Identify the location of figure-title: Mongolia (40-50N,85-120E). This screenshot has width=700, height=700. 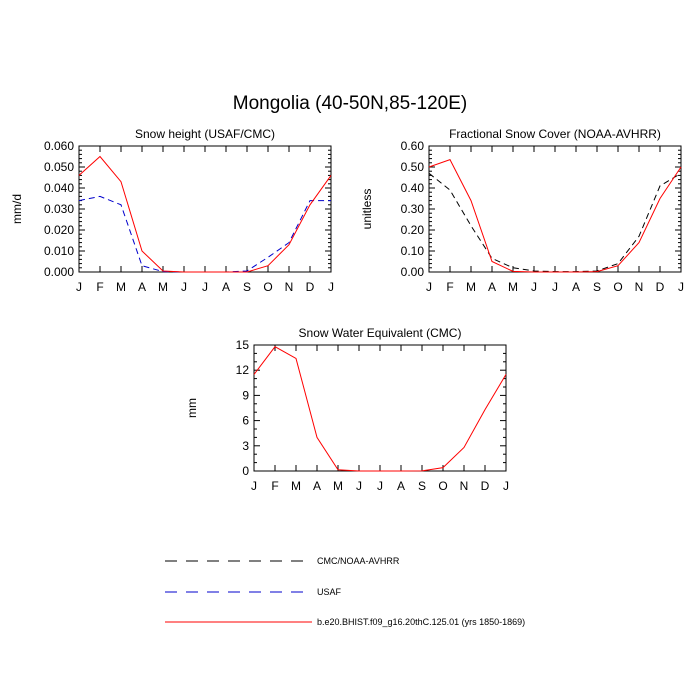
(350, 103).